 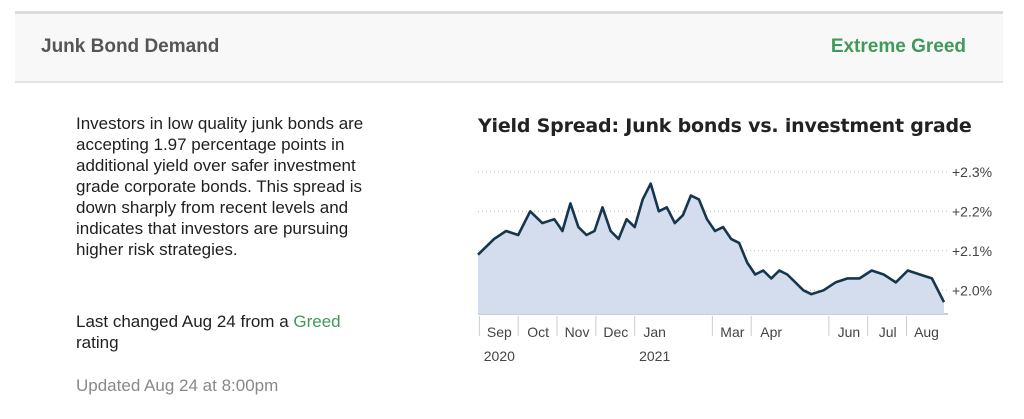 I want to click on y-tick-label: +2.1%, so click(x=972, y=251).